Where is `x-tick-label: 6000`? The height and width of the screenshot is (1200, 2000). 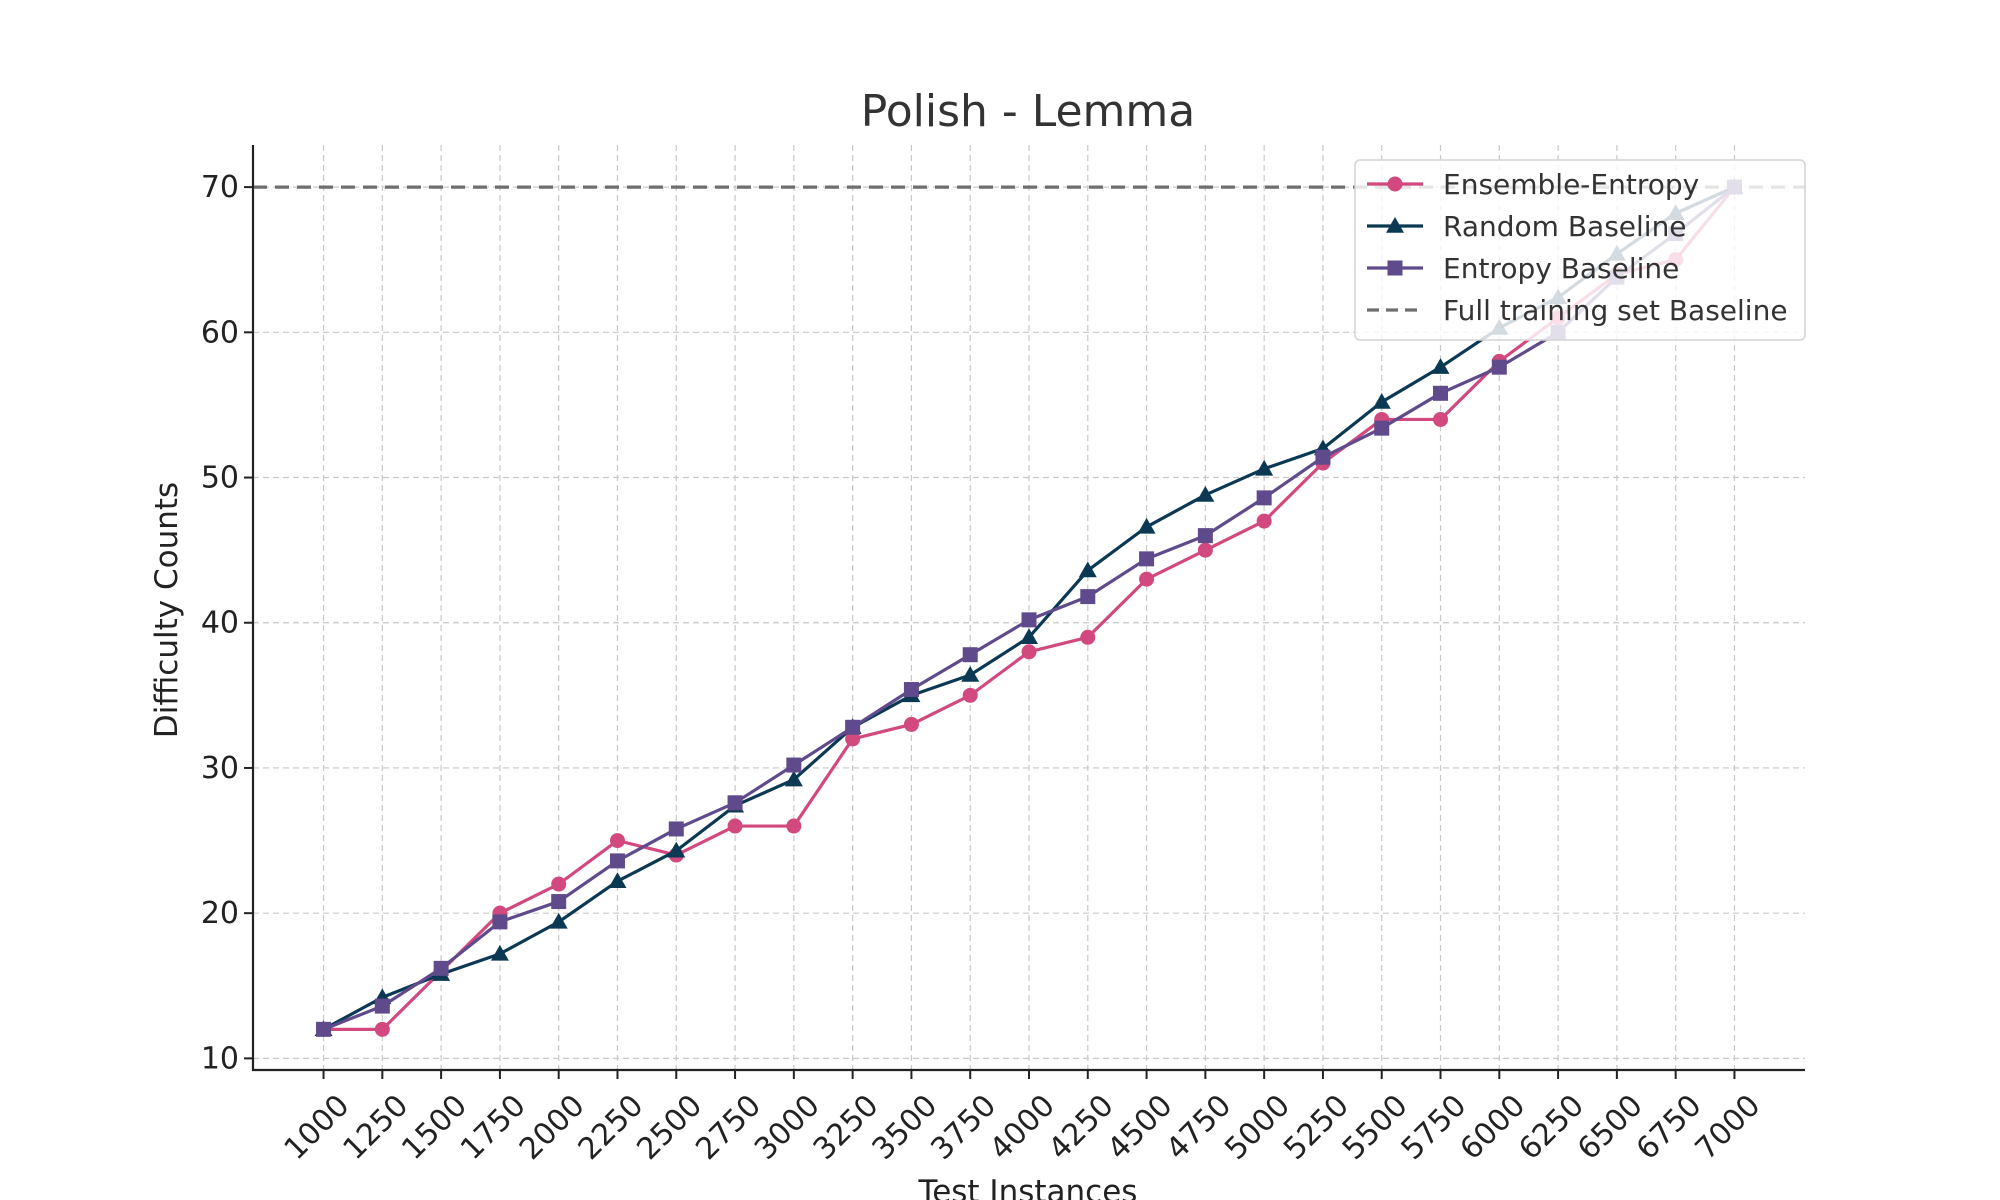 x-tick-label: 6000 is located at coordinates (1492, 1127).